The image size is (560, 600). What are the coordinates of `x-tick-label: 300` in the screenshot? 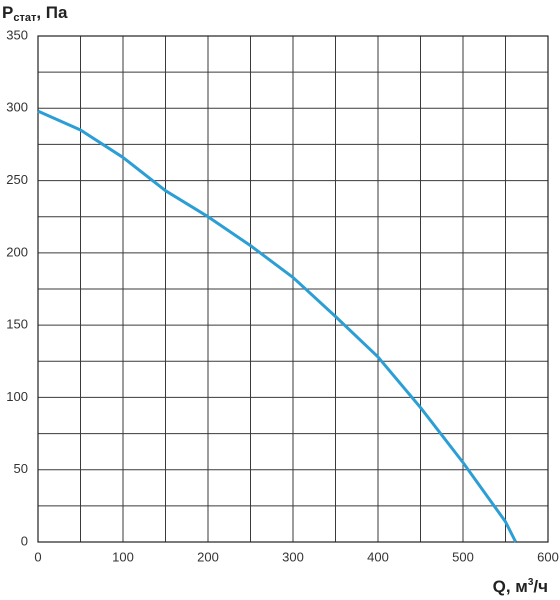 It's located at (293, 556).